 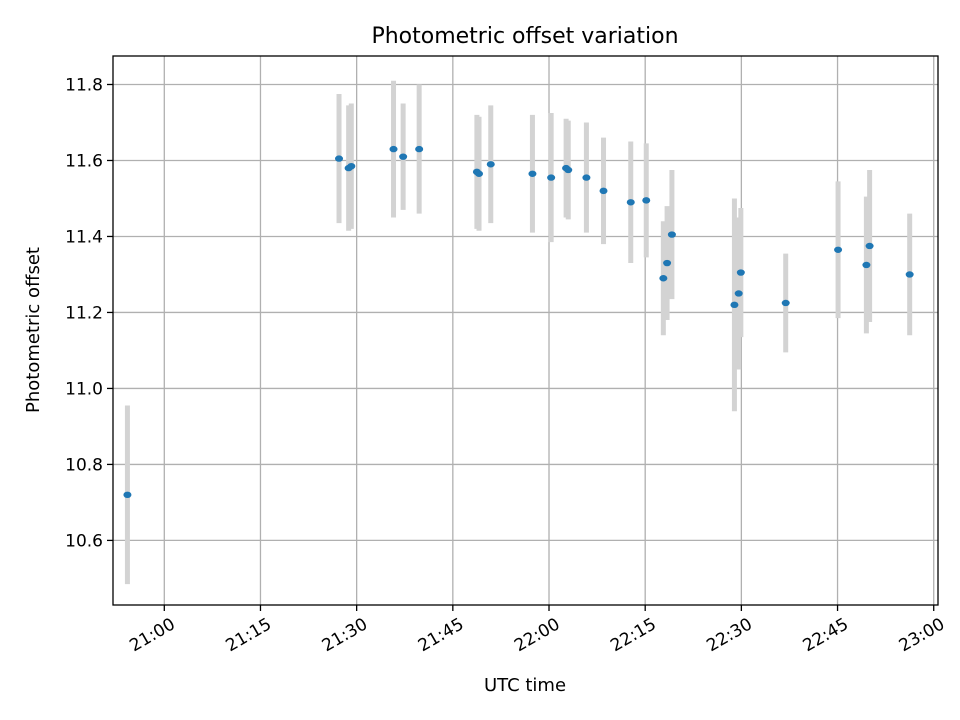 I want to click on y-tick-label: 11.4, so click(x=84, y=237).